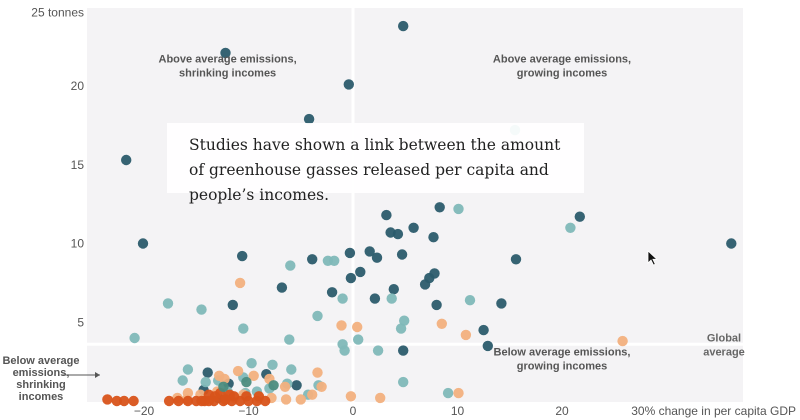 Image resolution: width=800 pixels, height=420 pixels. I want to click on quadrant-label: Below average emissions, growing incomes, so click(562, 359).